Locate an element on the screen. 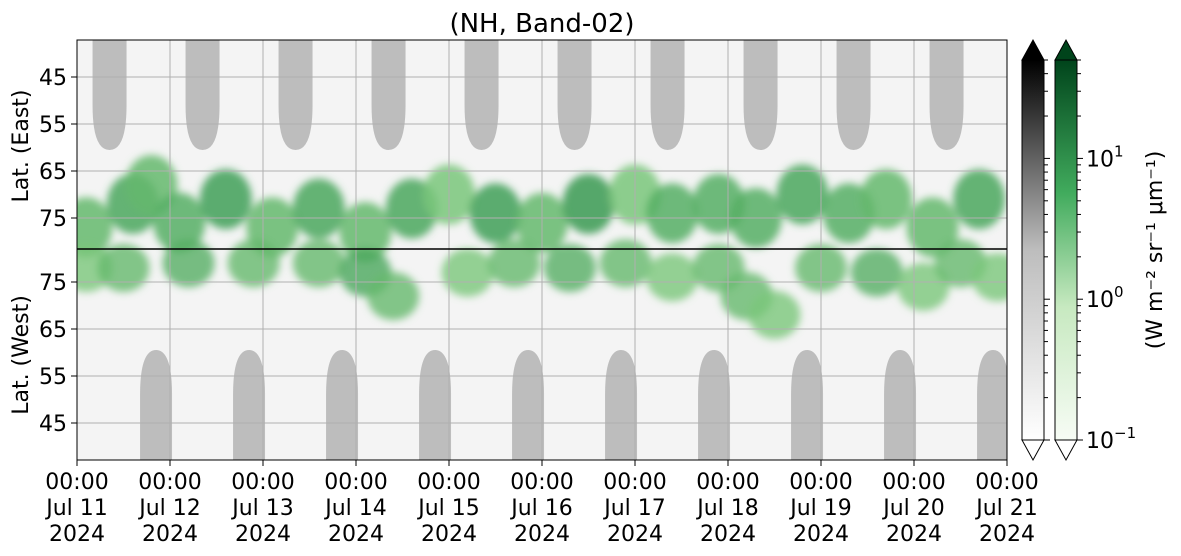 This screenshot has width=1181, height=556. colorbar-ticks: 10¹ 10⁰ 10⁻¹ is located at coordinates (1090, 256).